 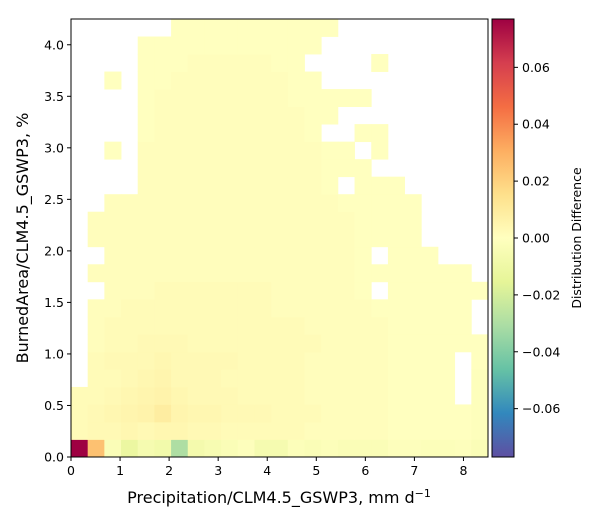 I want to click on colorbar-tick-label: 0.04, so click(x=536, y=124).